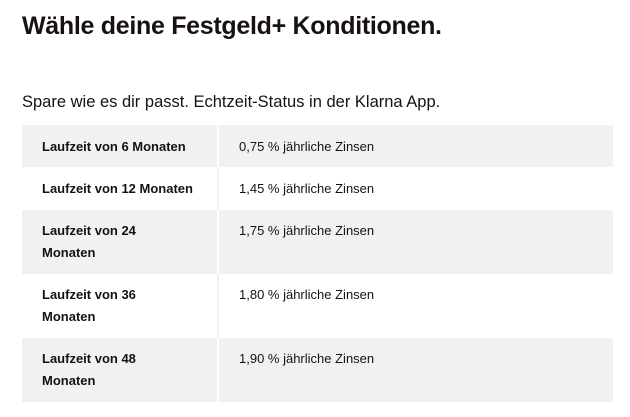  Describe the element at coordinates (415, 370) in the screenshot. I see `rate-cell: 1,90 % jährliche Zinsen` at that location.